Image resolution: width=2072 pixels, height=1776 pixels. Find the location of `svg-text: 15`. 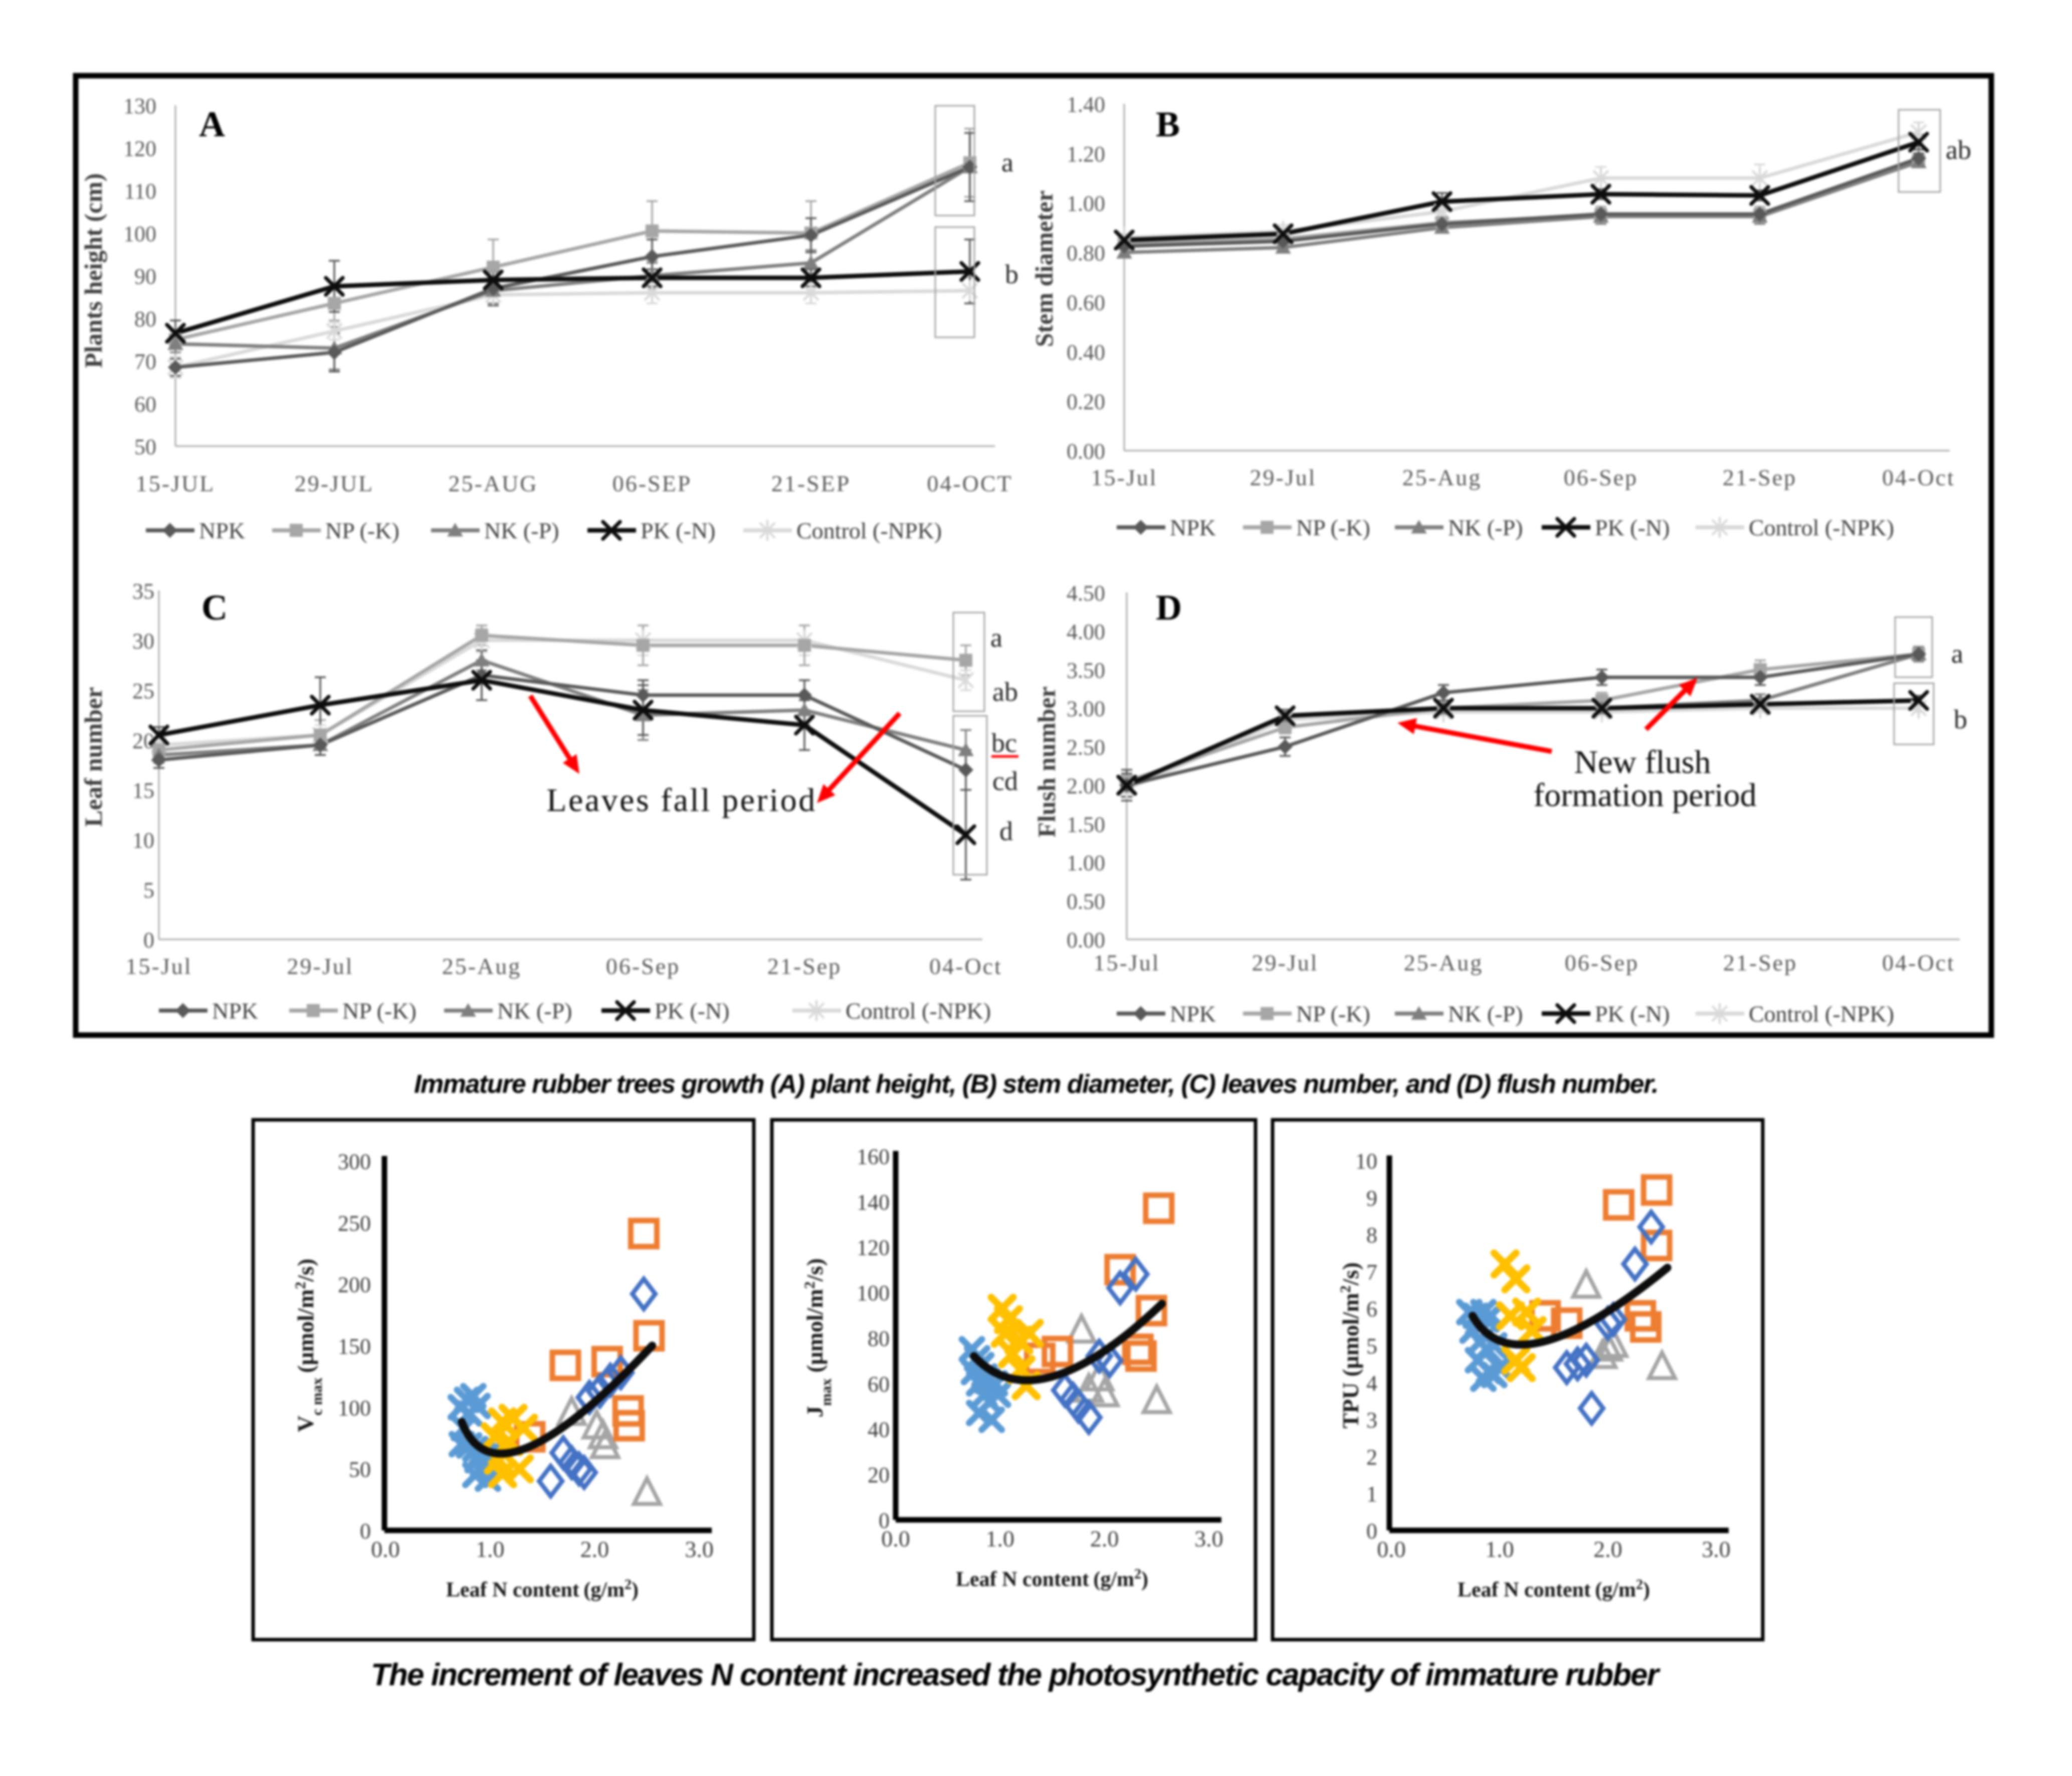

svg-text: 15 is located at coordinates (143, 790).